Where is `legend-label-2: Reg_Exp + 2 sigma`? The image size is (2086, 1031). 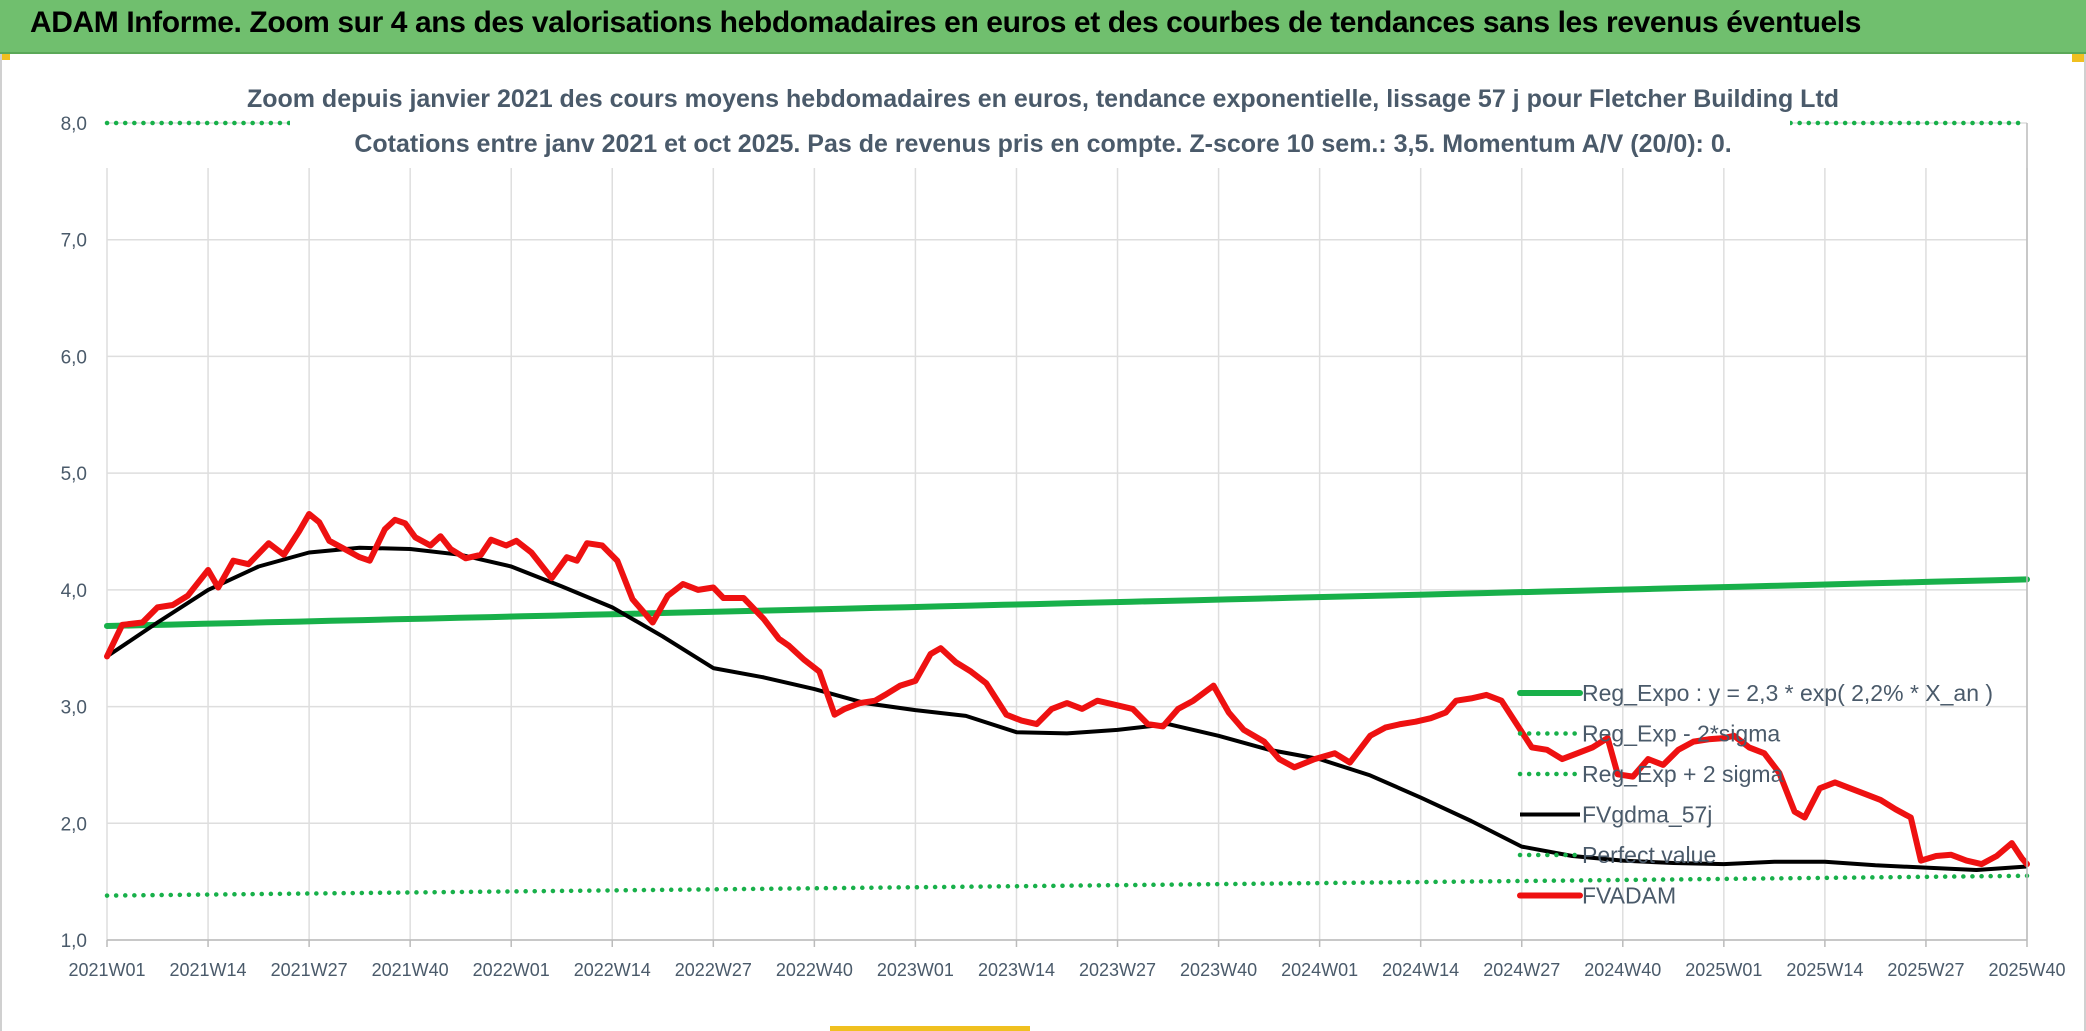
legend-label-2: Reg_Exp + 2 sigma is located at coordinates (1683, 774).